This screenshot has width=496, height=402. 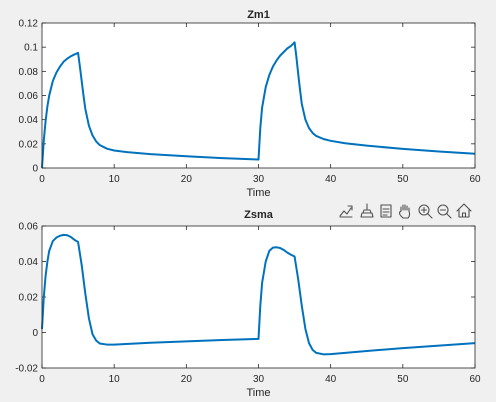 I want to click on axes-toolbar, so click(x=405, y=211).